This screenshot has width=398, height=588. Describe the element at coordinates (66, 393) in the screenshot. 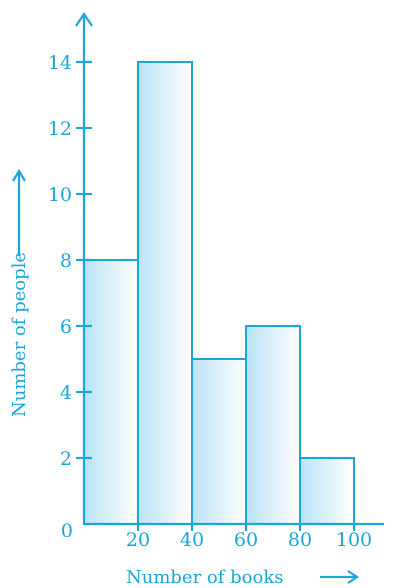

I see `y-tick-label-4: 4` at that location.